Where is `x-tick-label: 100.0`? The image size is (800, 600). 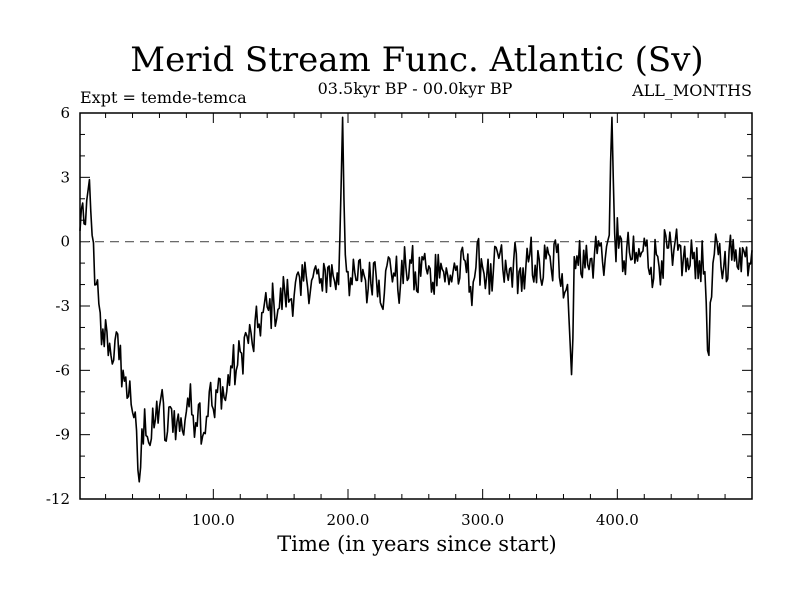 x-tick-label: 100.0 is located at coordinates (213, 520).